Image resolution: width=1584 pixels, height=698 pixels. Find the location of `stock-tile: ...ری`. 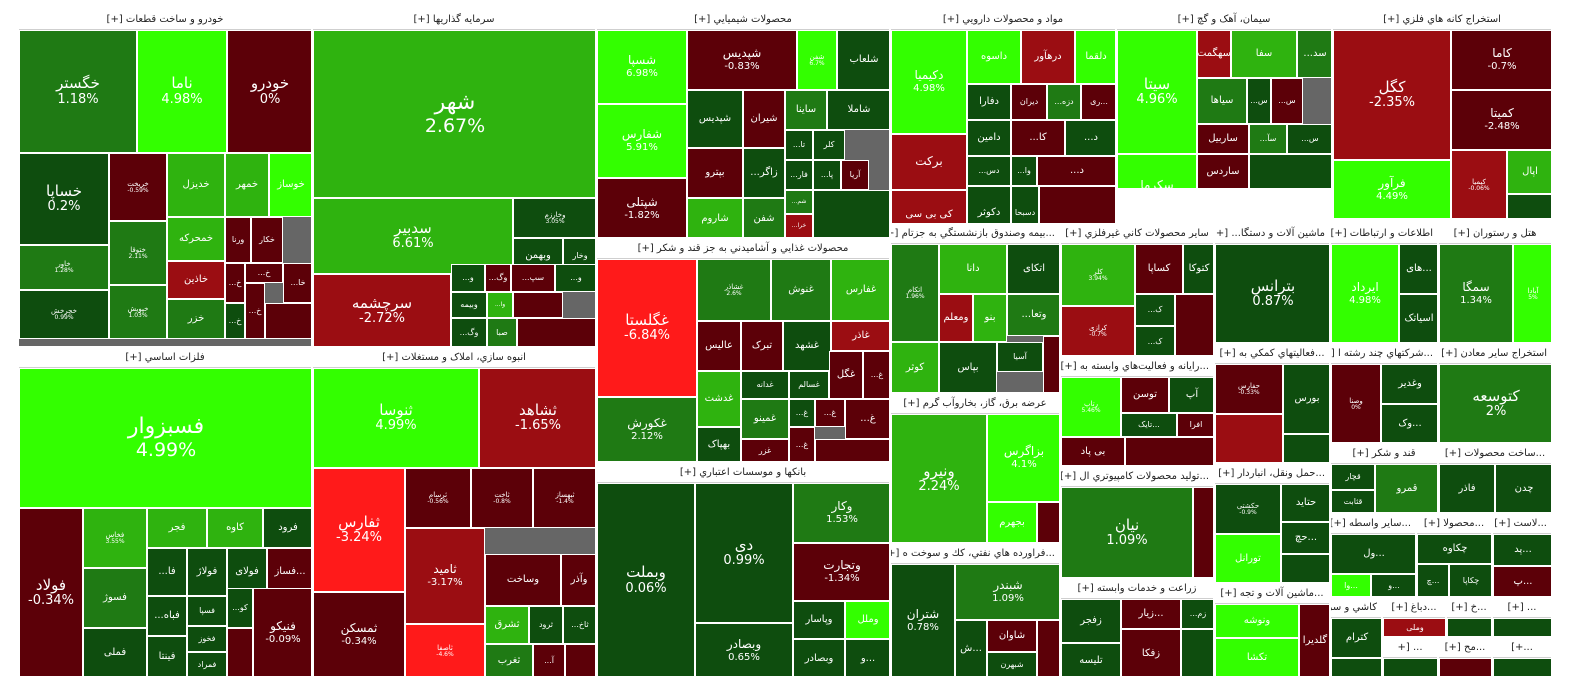

stock-tile: ...ری is located at coordinates (1098, 102).